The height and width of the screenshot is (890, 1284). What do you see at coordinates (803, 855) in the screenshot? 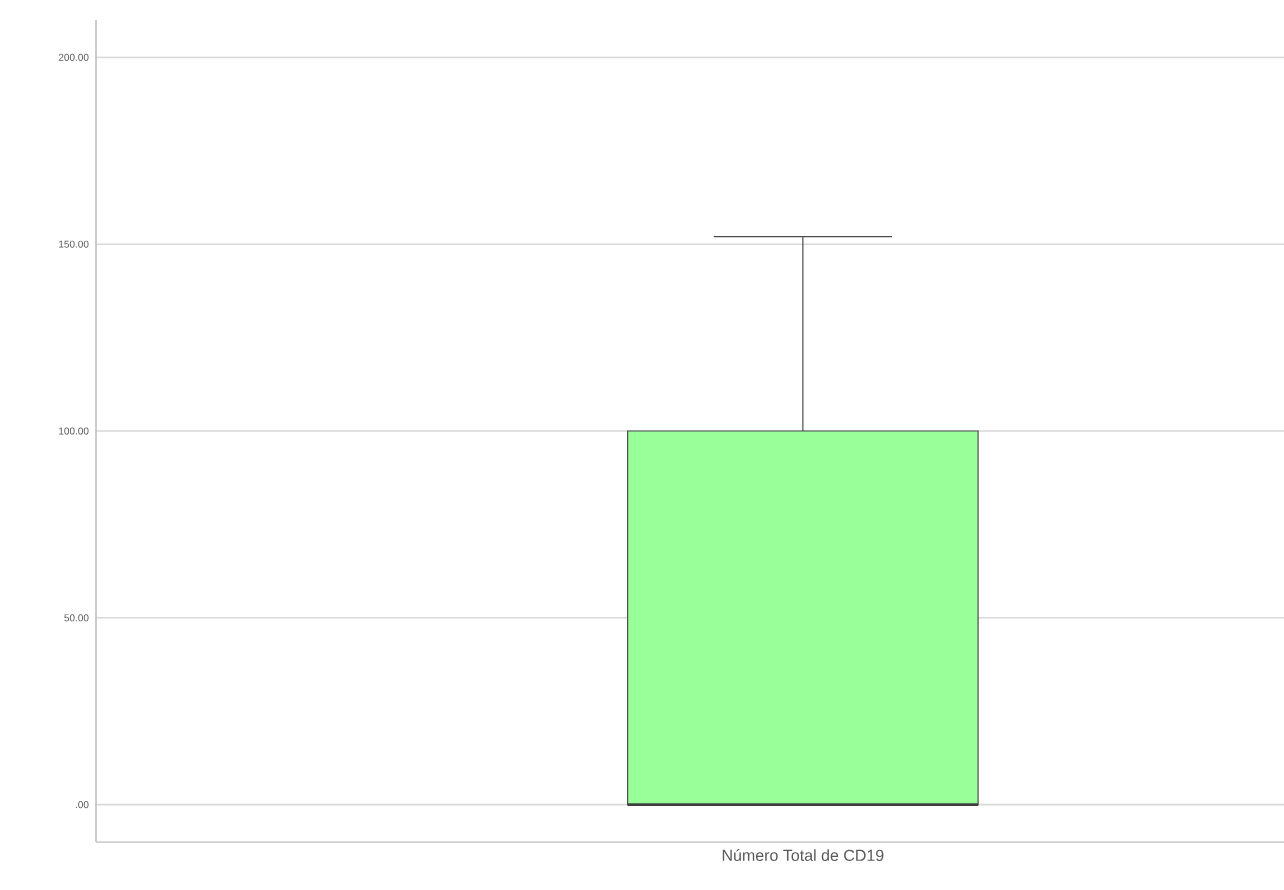
I see `x-tick-label: Número Total de CD19` at bounding box center [803, 855].